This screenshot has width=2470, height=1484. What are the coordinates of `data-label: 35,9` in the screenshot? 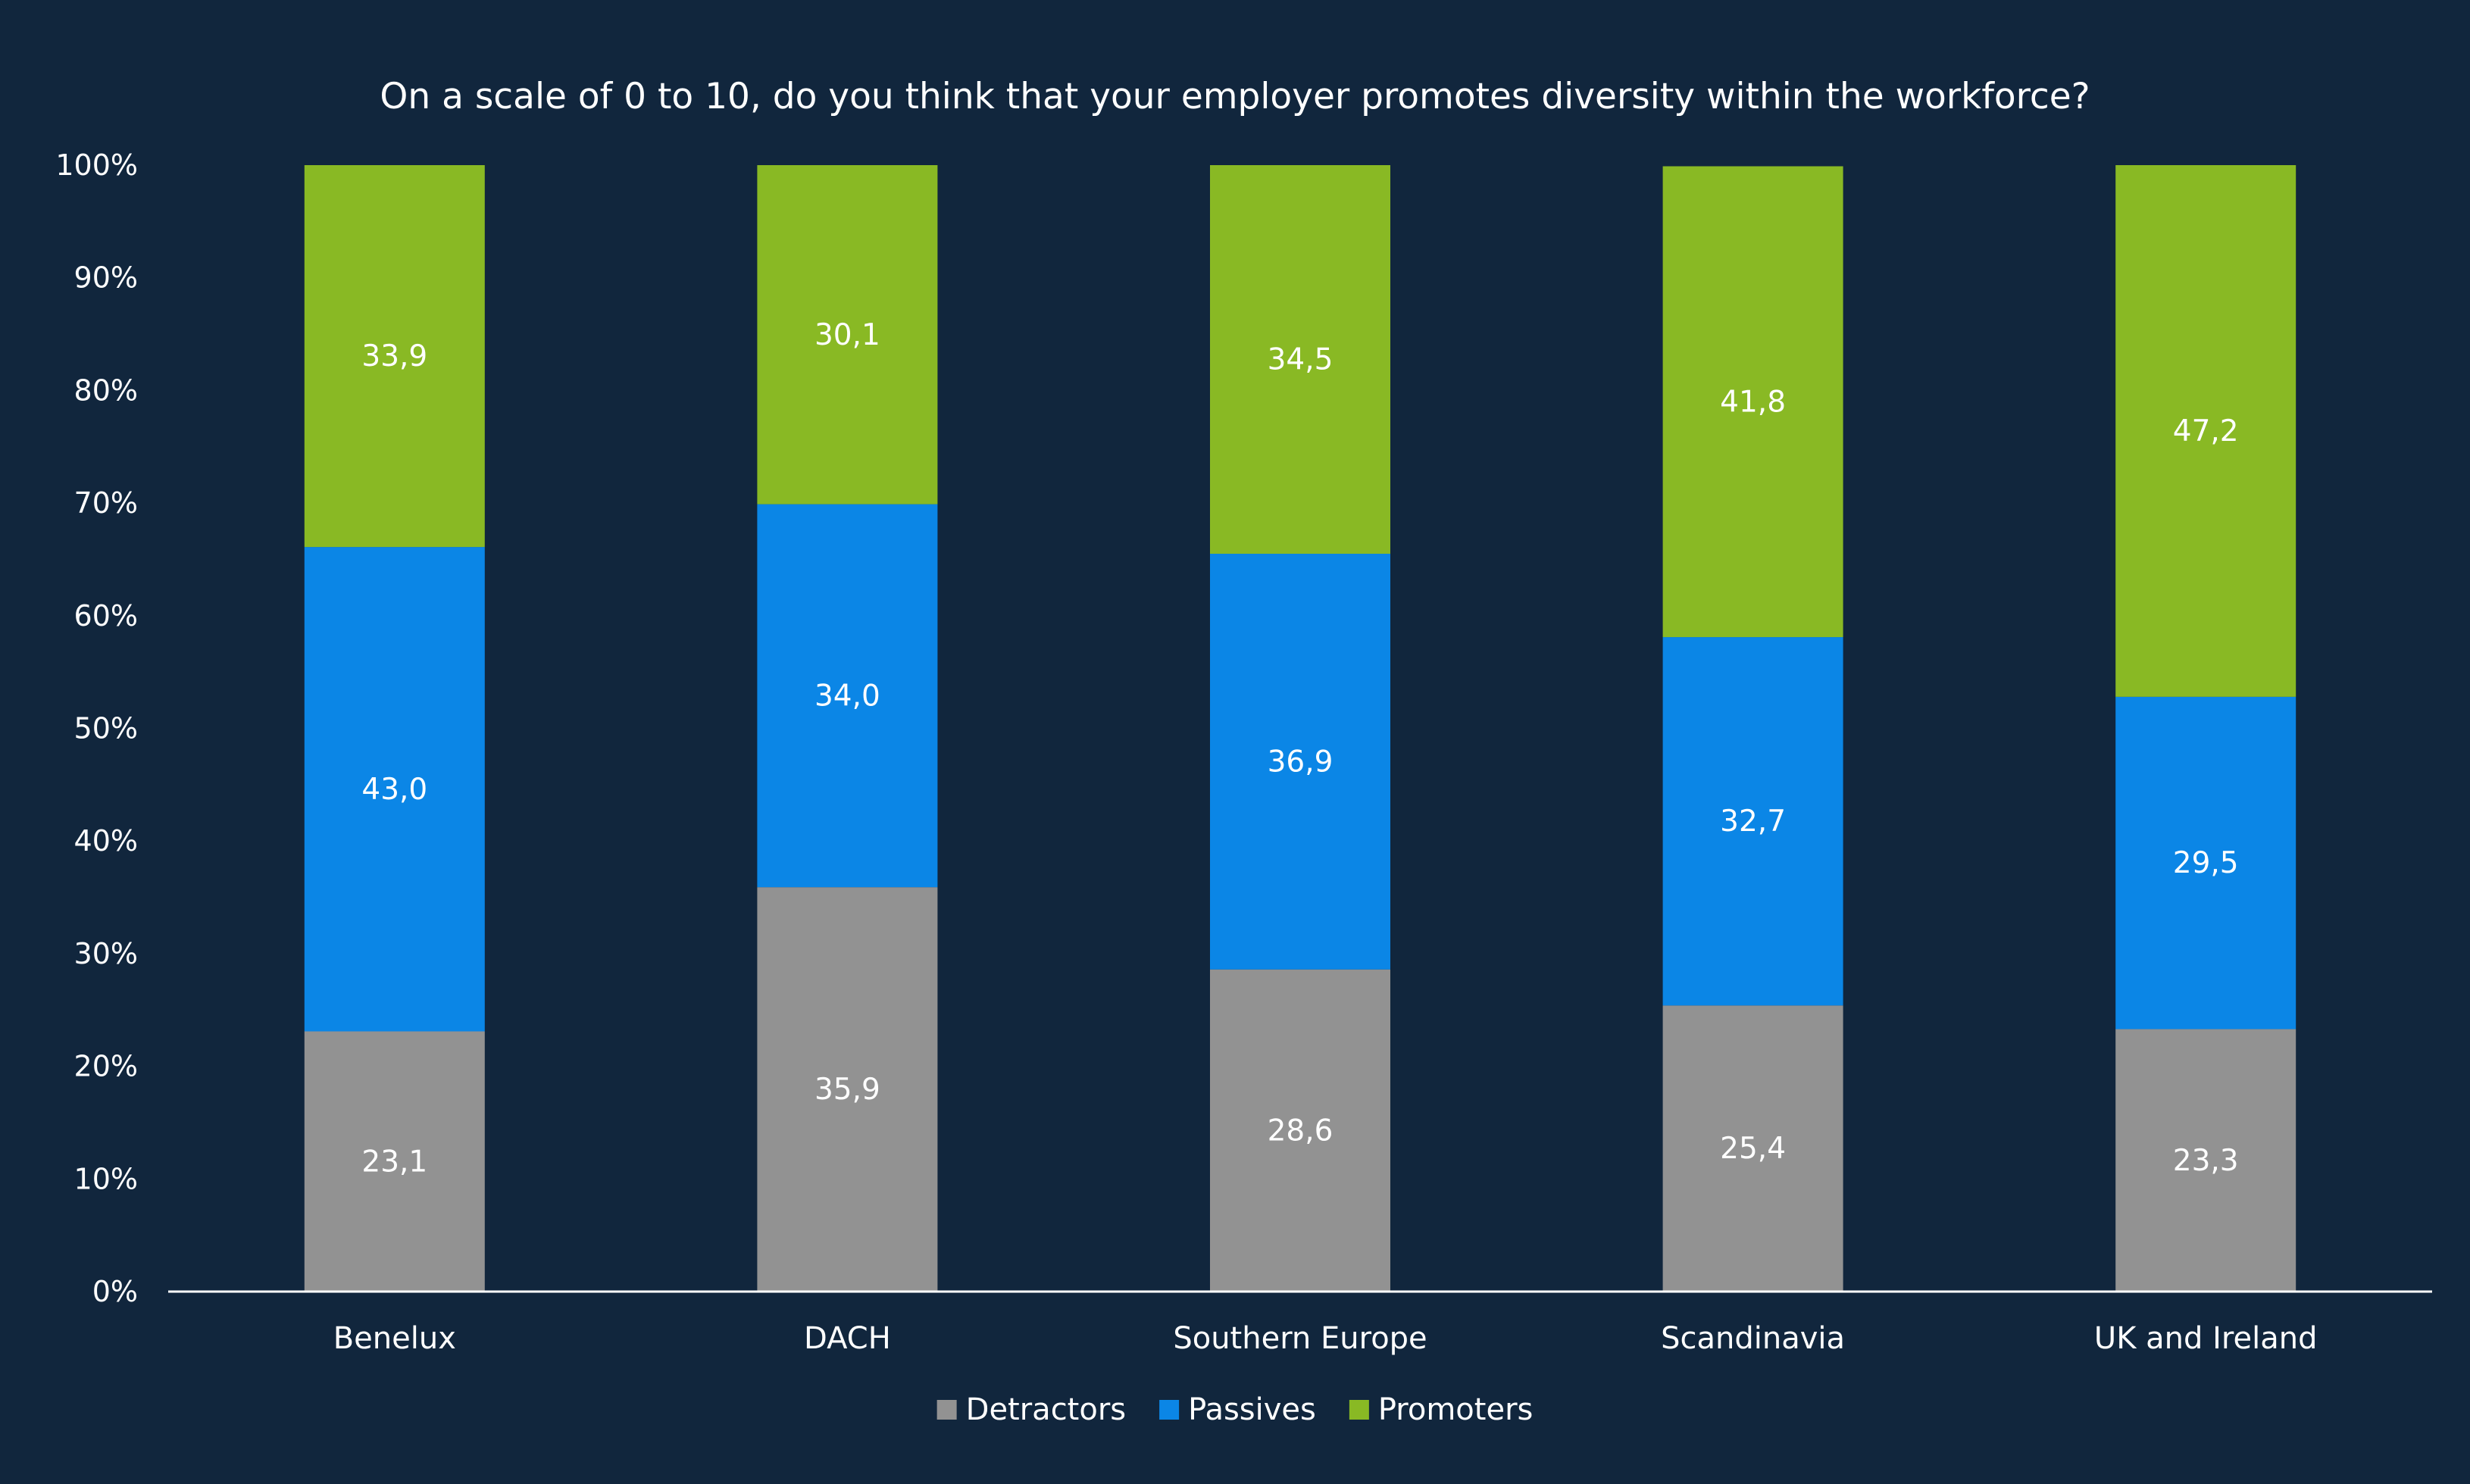 It's located at (847, 1090).